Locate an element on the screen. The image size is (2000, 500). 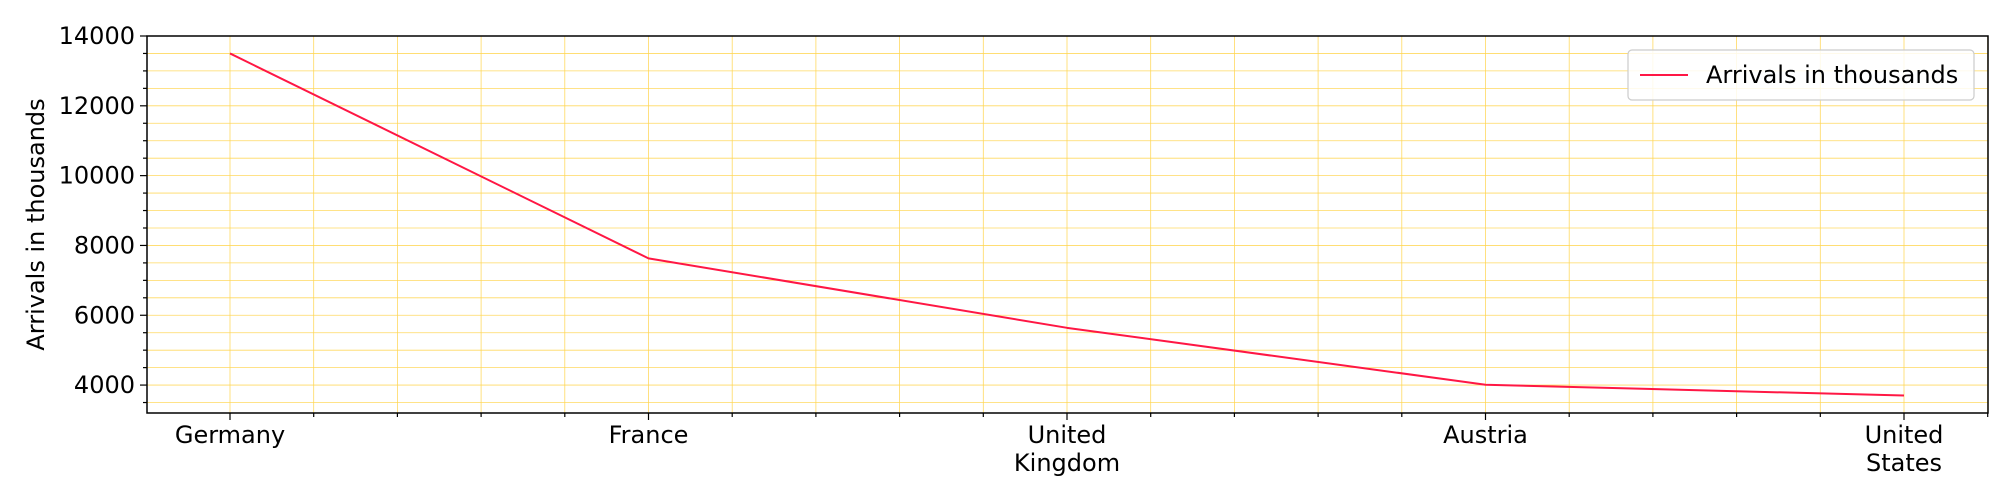
x-tick-label: Austria is located at coordinates (1485, 435).